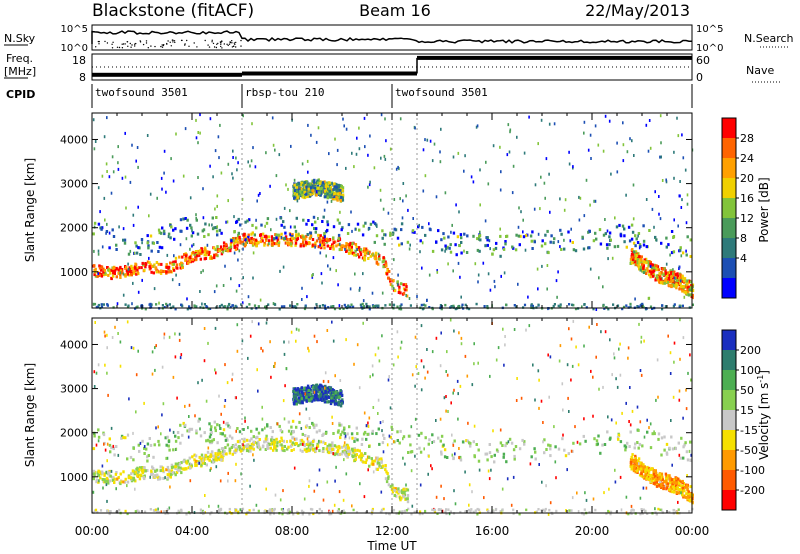  What do you see at coordinates (20, 71) in the screenshot?
I see `freq-unit: [MHz]` at bounding box center [20, 71].